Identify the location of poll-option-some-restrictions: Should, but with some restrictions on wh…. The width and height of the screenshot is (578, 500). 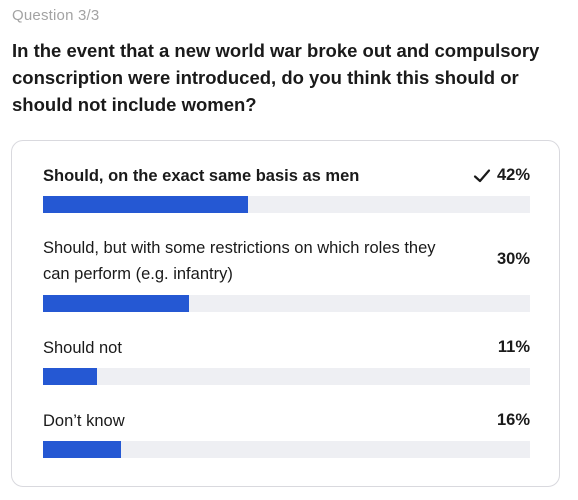
(286, 276).